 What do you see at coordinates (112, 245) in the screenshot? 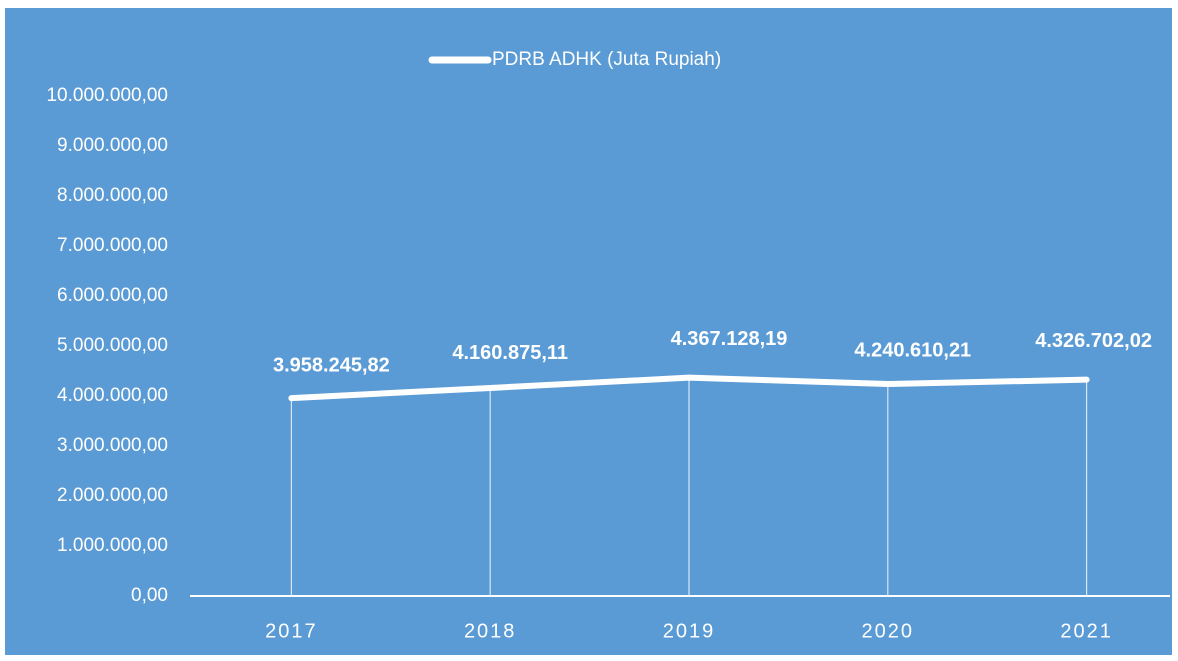
I see `y-tick-label: 7.000.000,00` at bounding box center [112, 245].